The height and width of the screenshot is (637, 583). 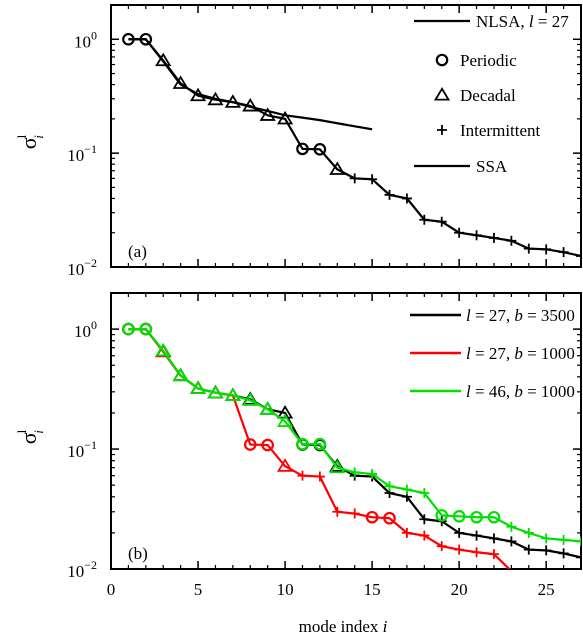 I want to click on legend-label: Periodic, so click(x=488, y=60).